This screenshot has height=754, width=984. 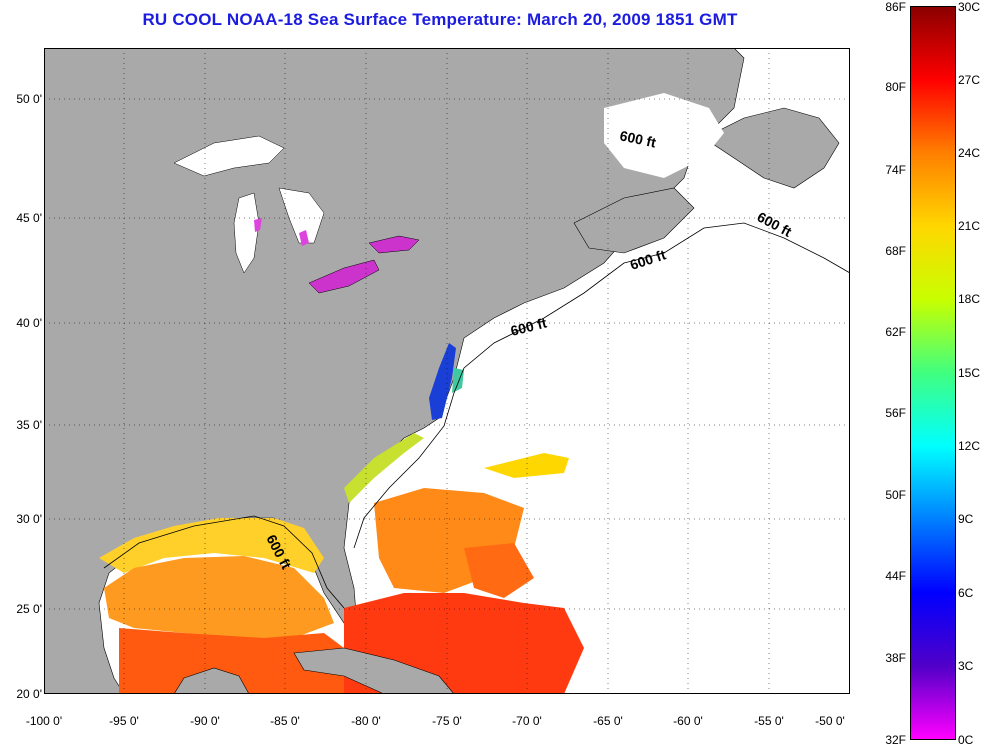 What do you see at coordinates (447, 721) in the screenshot?
I see `lon-label-75: -75 0'` at bounding box center [447, 721].